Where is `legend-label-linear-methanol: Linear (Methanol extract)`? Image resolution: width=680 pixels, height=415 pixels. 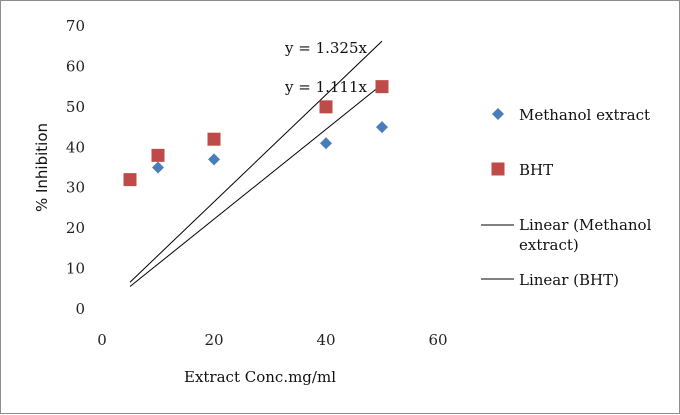 legend-label-linear-methanol: Linear (Methanol extract) is located at coordinates (585, 235).